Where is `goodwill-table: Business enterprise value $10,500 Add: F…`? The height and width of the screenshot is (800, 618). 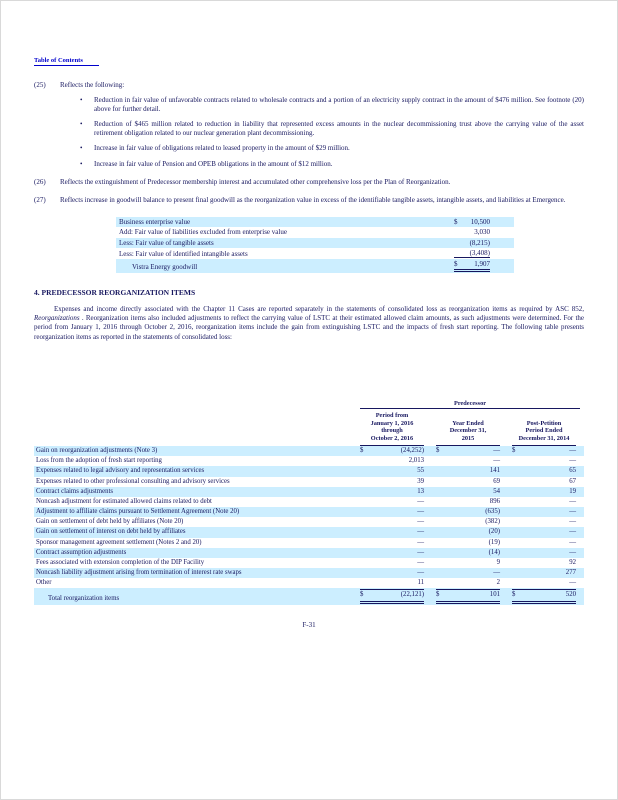 goodwill-table: Business enterprise value $10,500 Add: F… is located at coordinates (315, 244).